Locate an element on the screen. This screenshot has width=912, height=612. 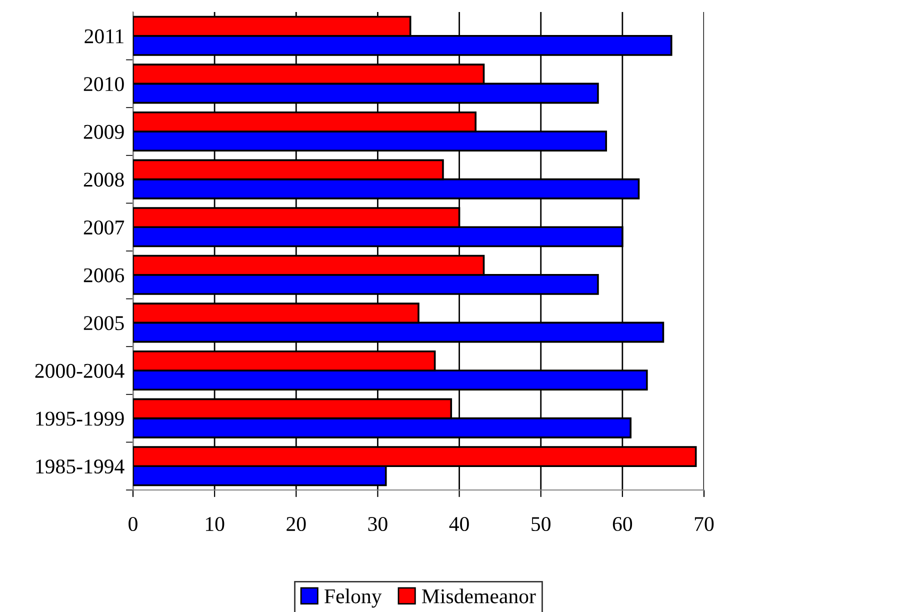
legend-label: Felony is located at coordinates (353, 598).